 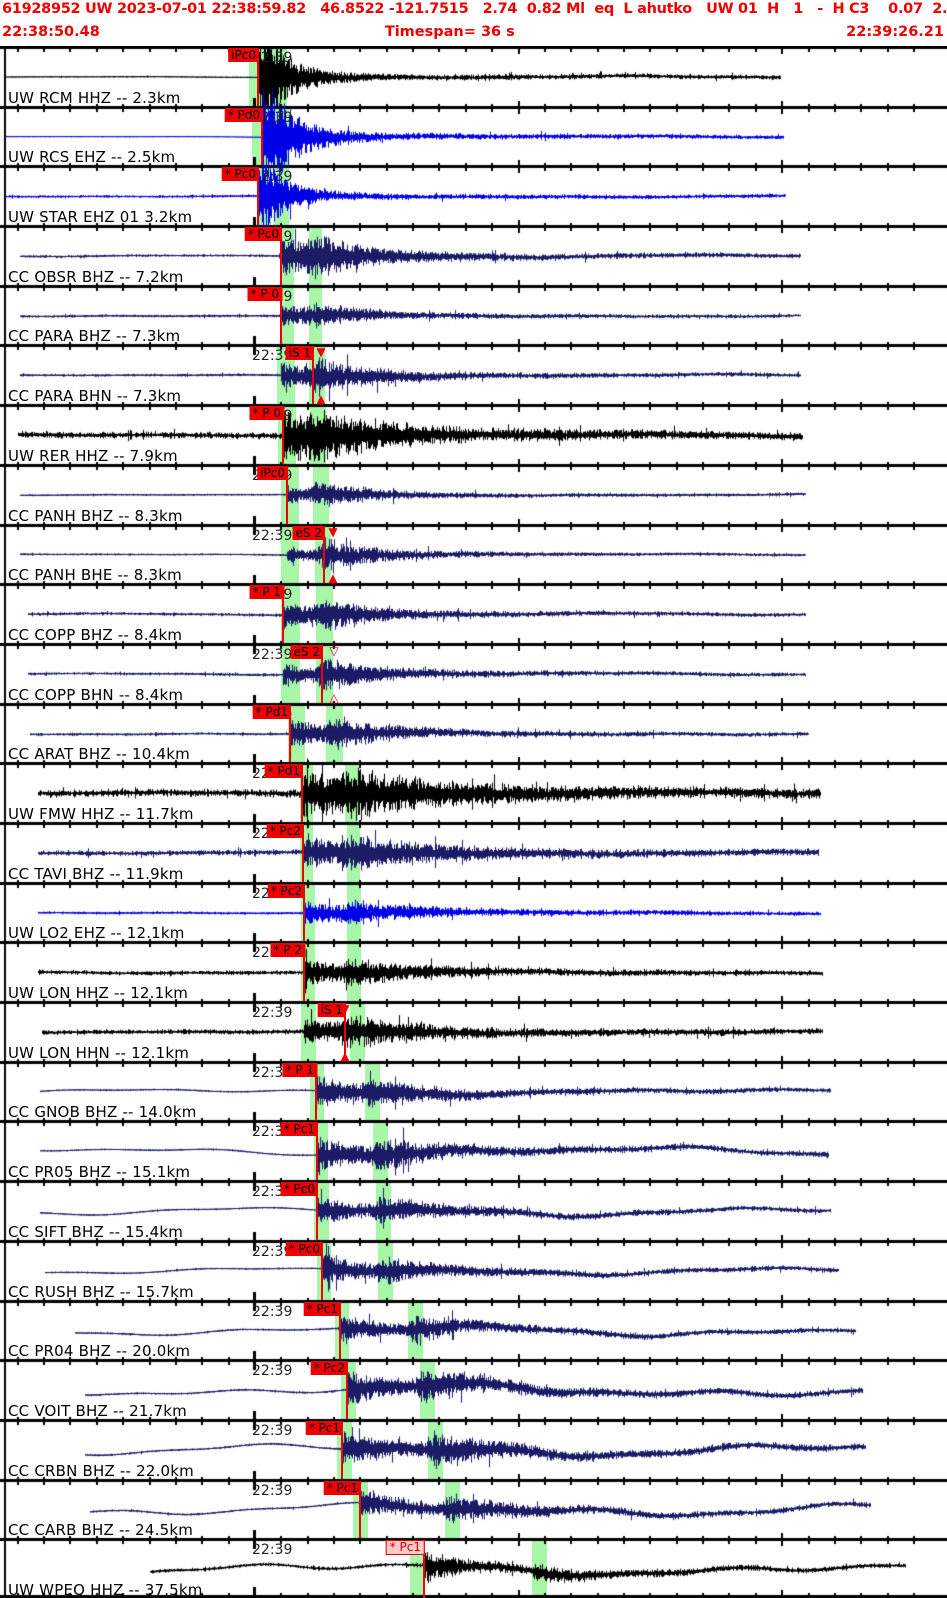 What do you see at coordinates (94, 97) in the screenshot?
I see `station-label: UW RCM HHZ -- 2.3km` at bounding box center [94, 97].